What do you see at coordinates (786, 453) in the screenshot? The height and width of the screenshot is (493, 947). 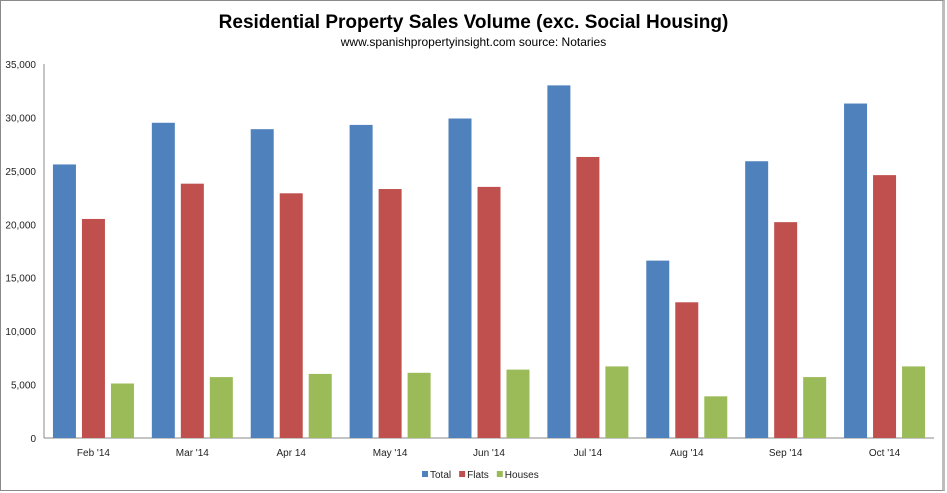 I see `x-tick-label: Sep '14` at bounding box center [786, 453].